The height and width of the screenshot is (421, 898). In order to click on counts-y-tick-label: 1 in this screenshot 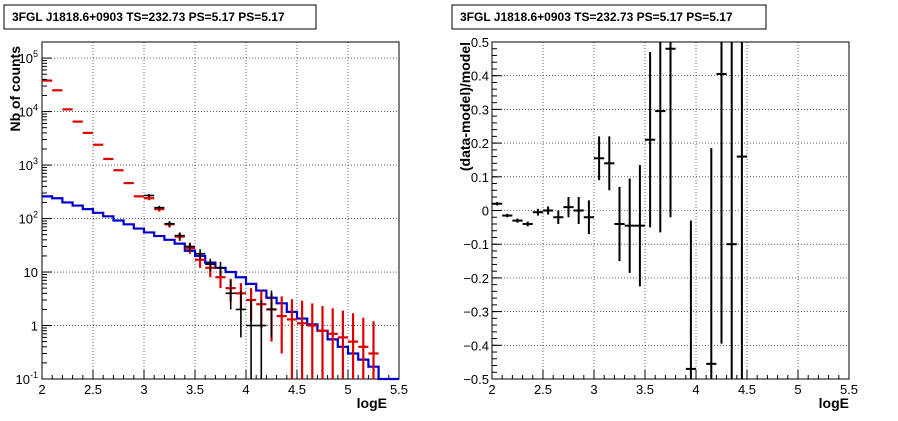, I will do `click(34, 326)`.